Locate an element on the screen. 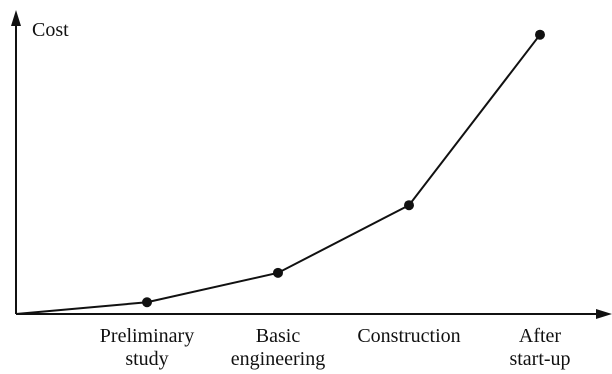 Image resolution: width=612 pixels, height=374 pixels. x-tick-label: Basic engineering is located at coordinates (278, 347).